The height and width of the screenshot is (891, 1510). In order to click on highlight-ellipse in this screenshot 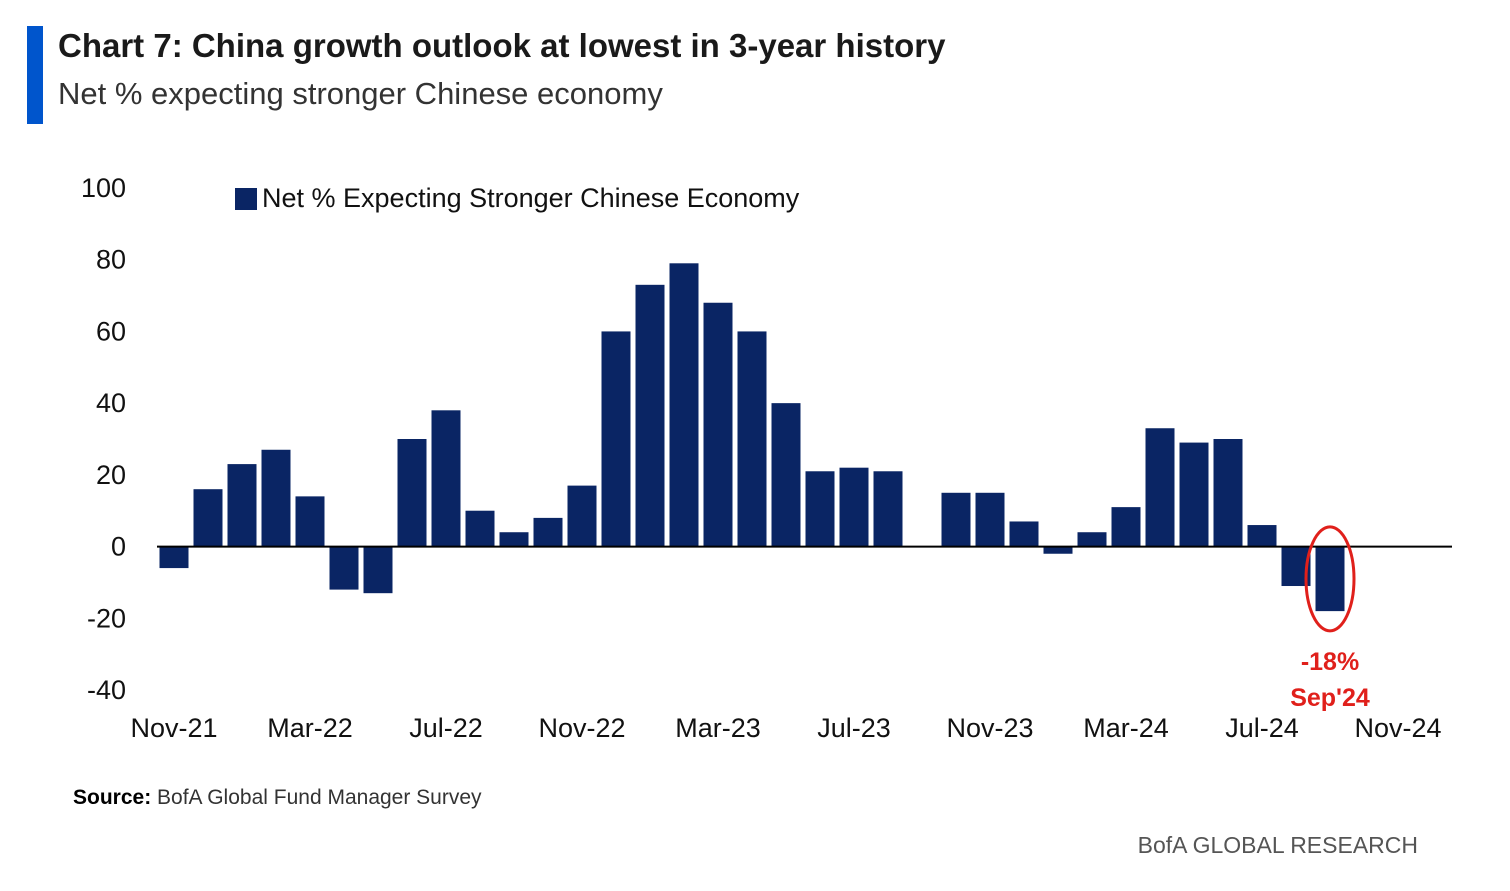, I will do `click(1330, 579)`.